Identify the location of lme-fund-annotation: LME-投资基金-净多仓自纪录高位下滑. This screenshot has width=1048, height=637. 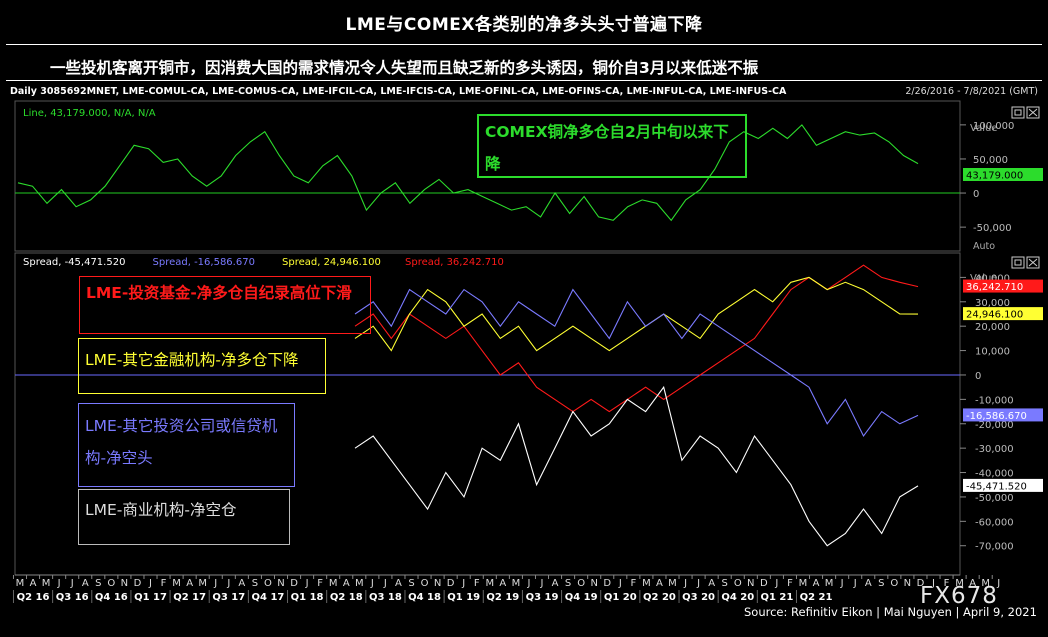
(225, 305).